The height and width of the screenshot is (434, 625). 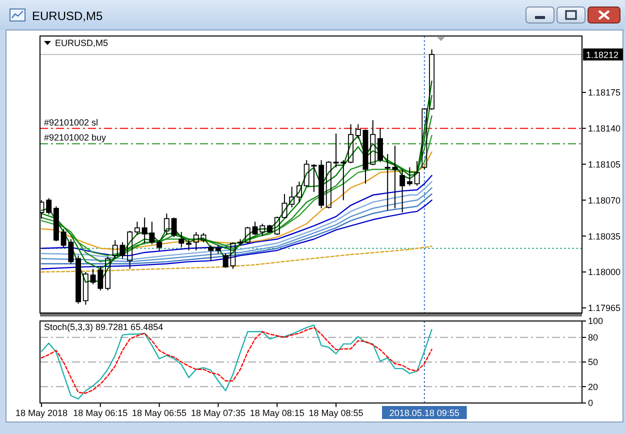 What do you see at coordinates (602, 55) in the screenshot?
I see `ref-line-label: 1.18212` at bounding box center [602, 55].